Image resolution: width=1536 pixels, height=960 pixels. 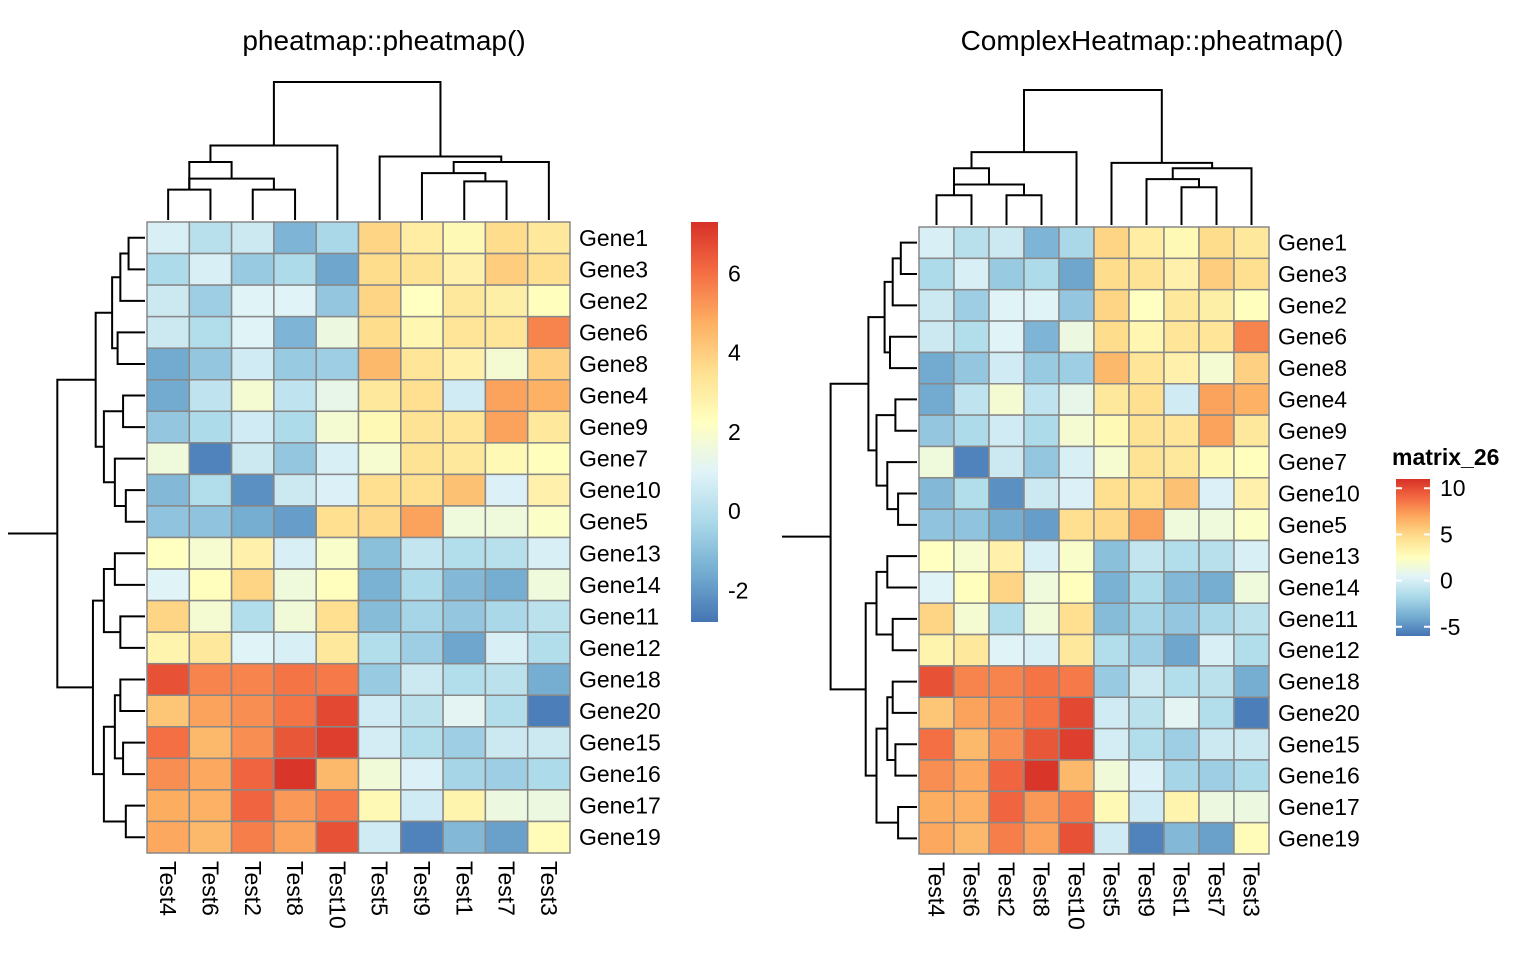 What do you see at coordinates (613, 522) in the screenshot?
I see `row-label: Gene5` at bounding box center [613, 522].